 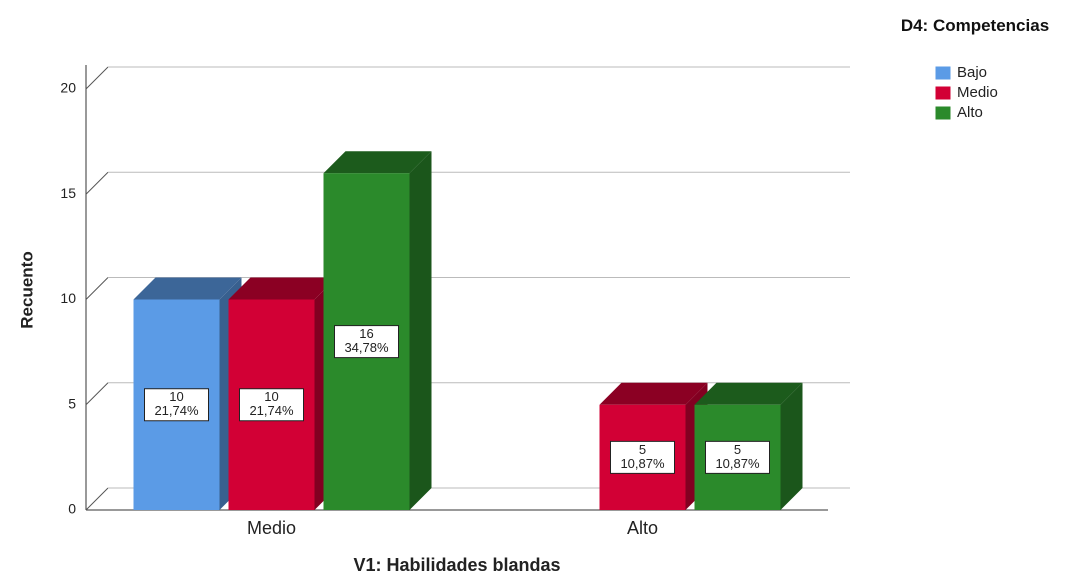 What do you see at coordinates (26, 289) in the screenshot?
I see `y-axis-label: Recuento` at bounding box center [26, 289].